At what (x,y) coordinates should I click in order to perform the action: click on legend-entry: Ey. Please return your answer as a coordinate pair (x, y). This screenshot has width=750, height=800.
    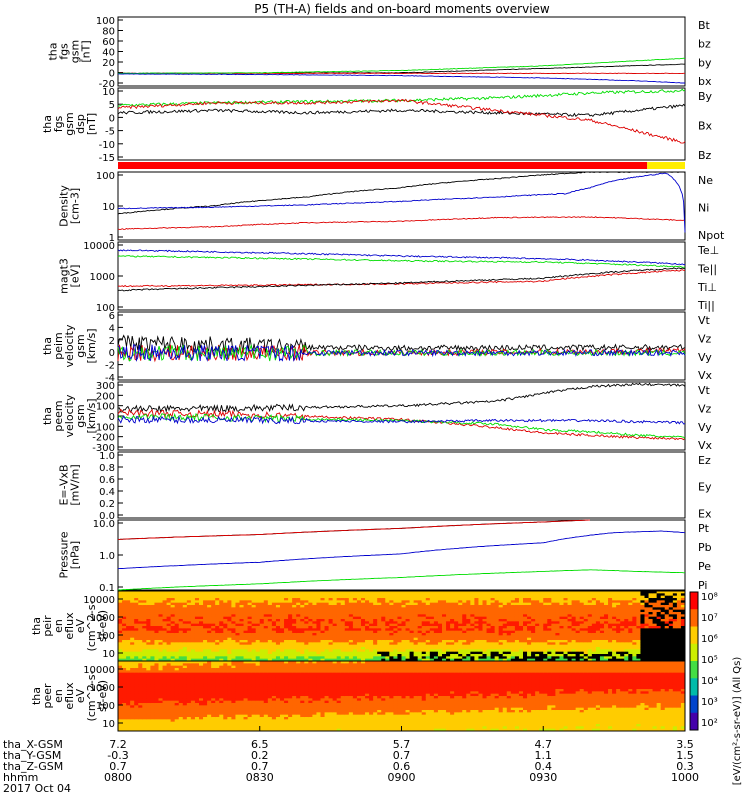
    Looking at the image, I should click on (705, 487).